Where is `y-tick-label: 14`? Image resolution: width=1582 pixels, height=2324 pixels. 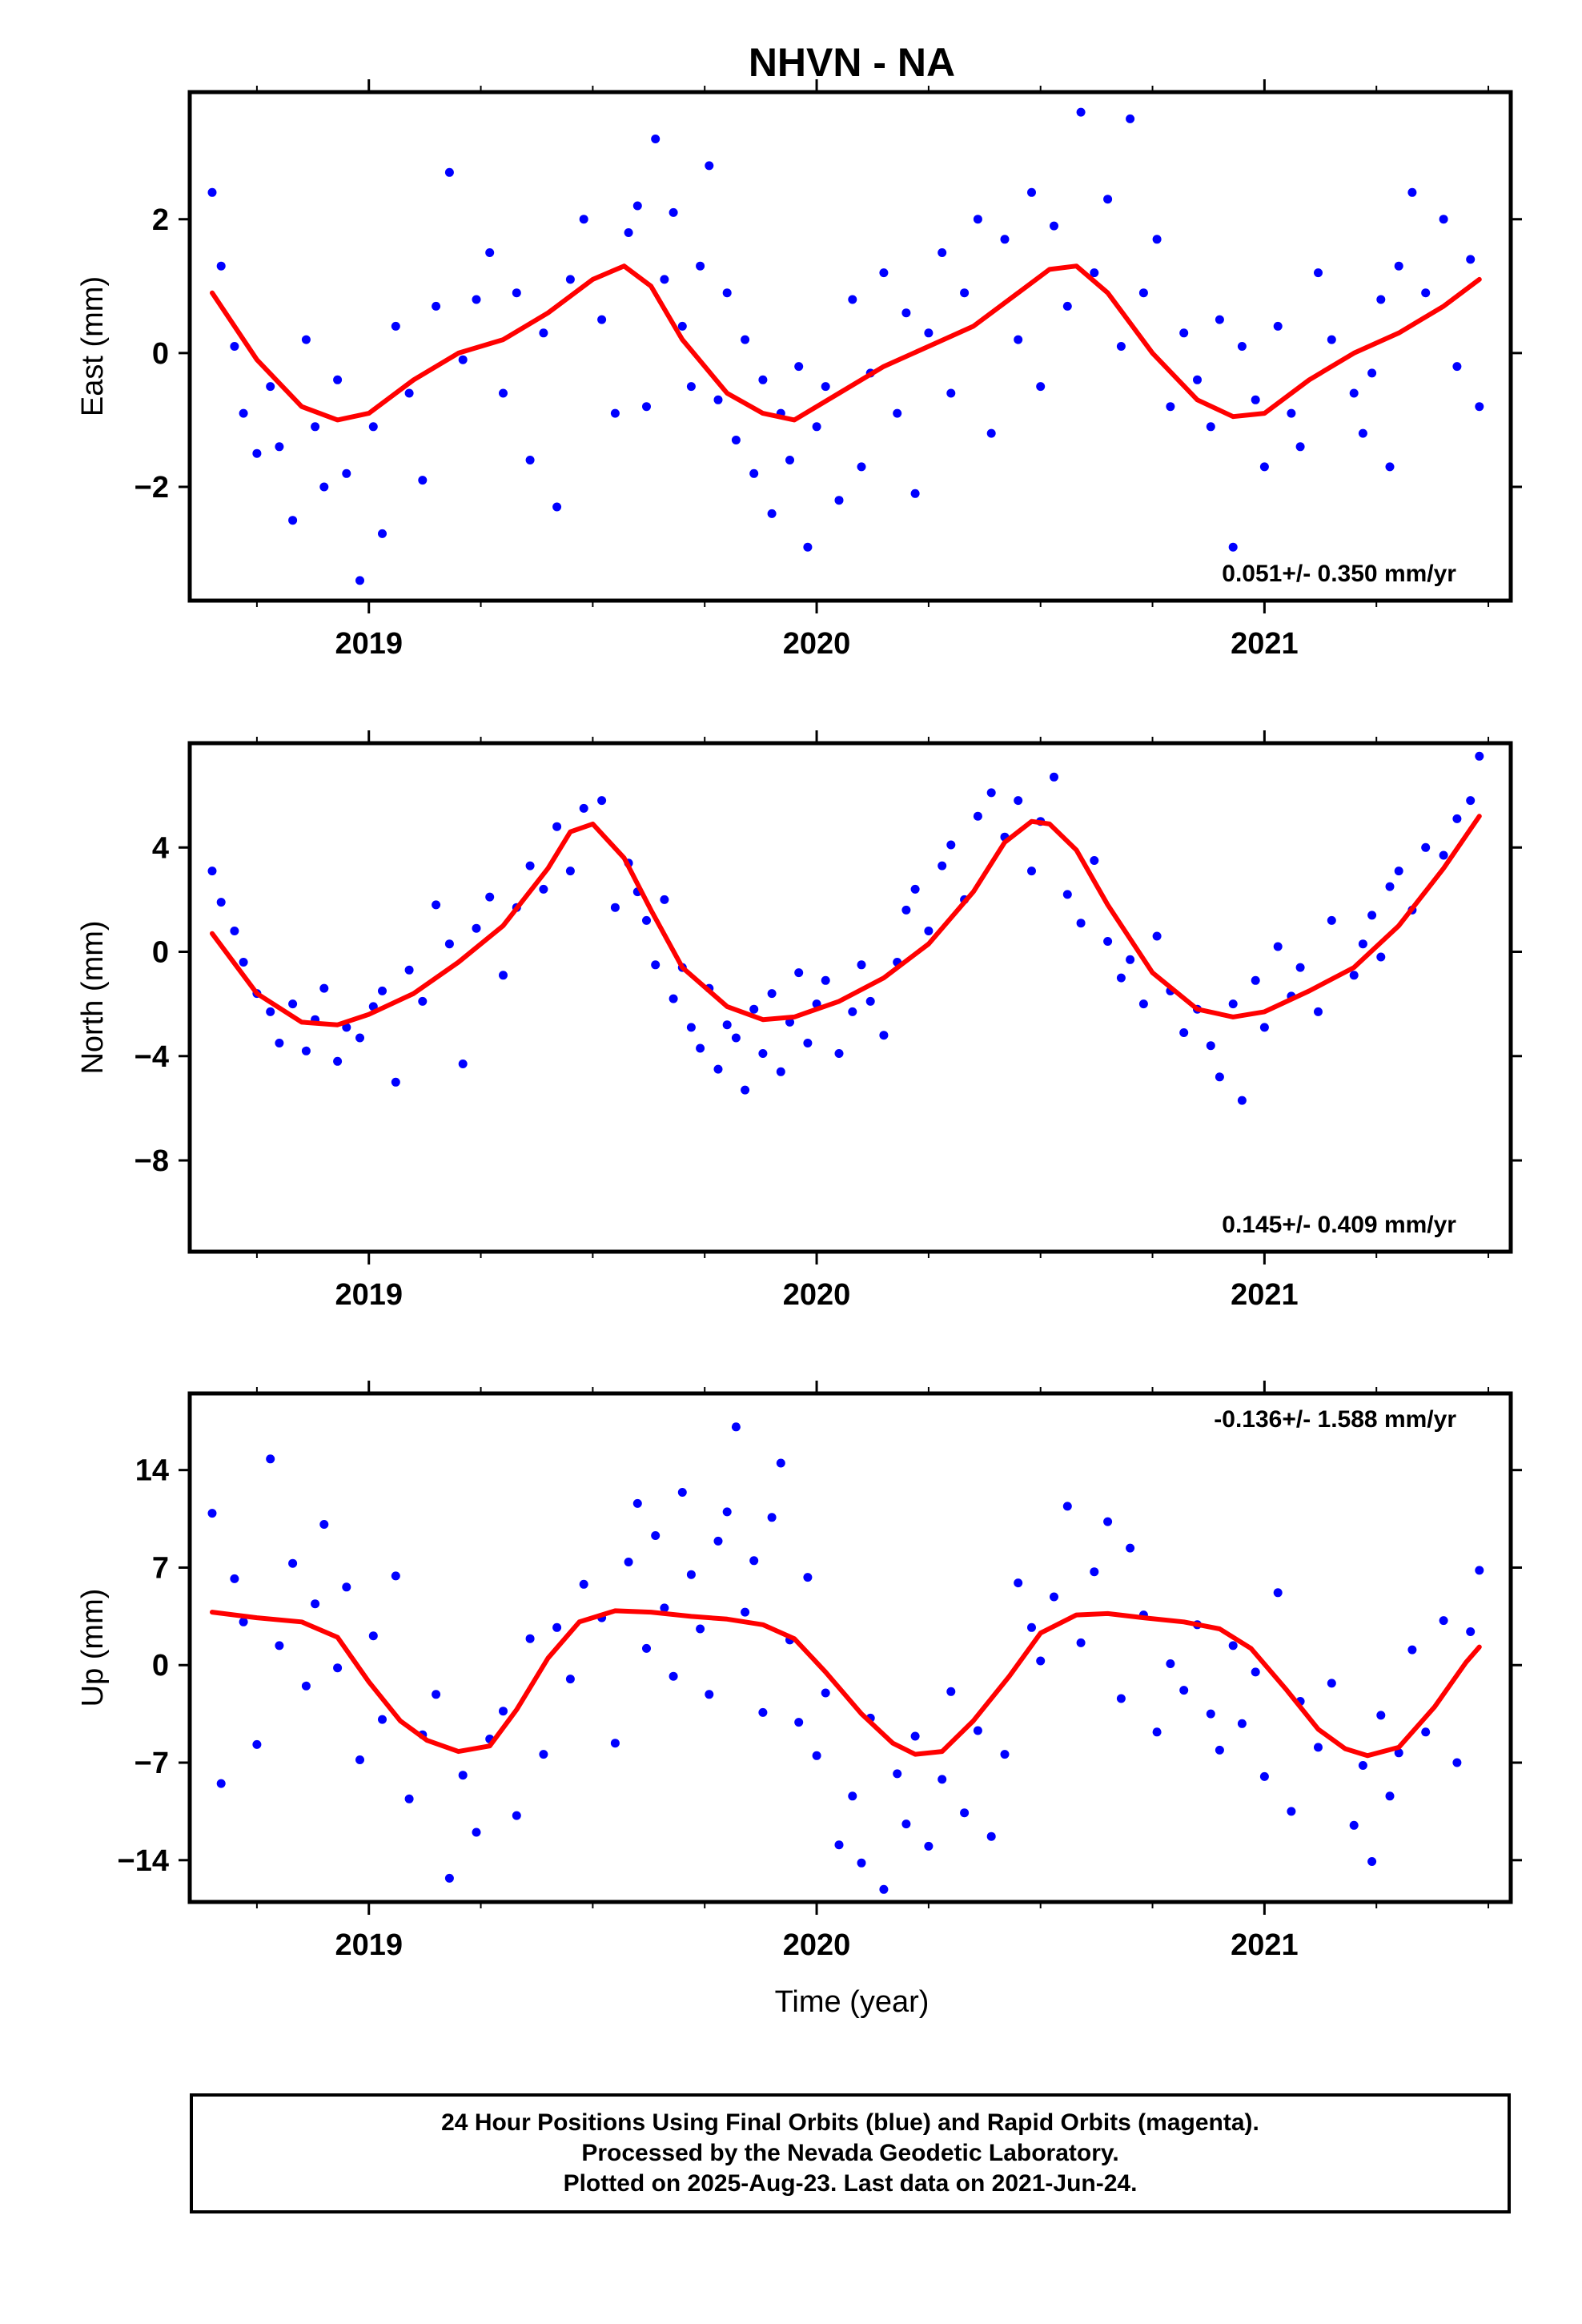
y-tick-label: 14 is located at coordinates (152, 1471).